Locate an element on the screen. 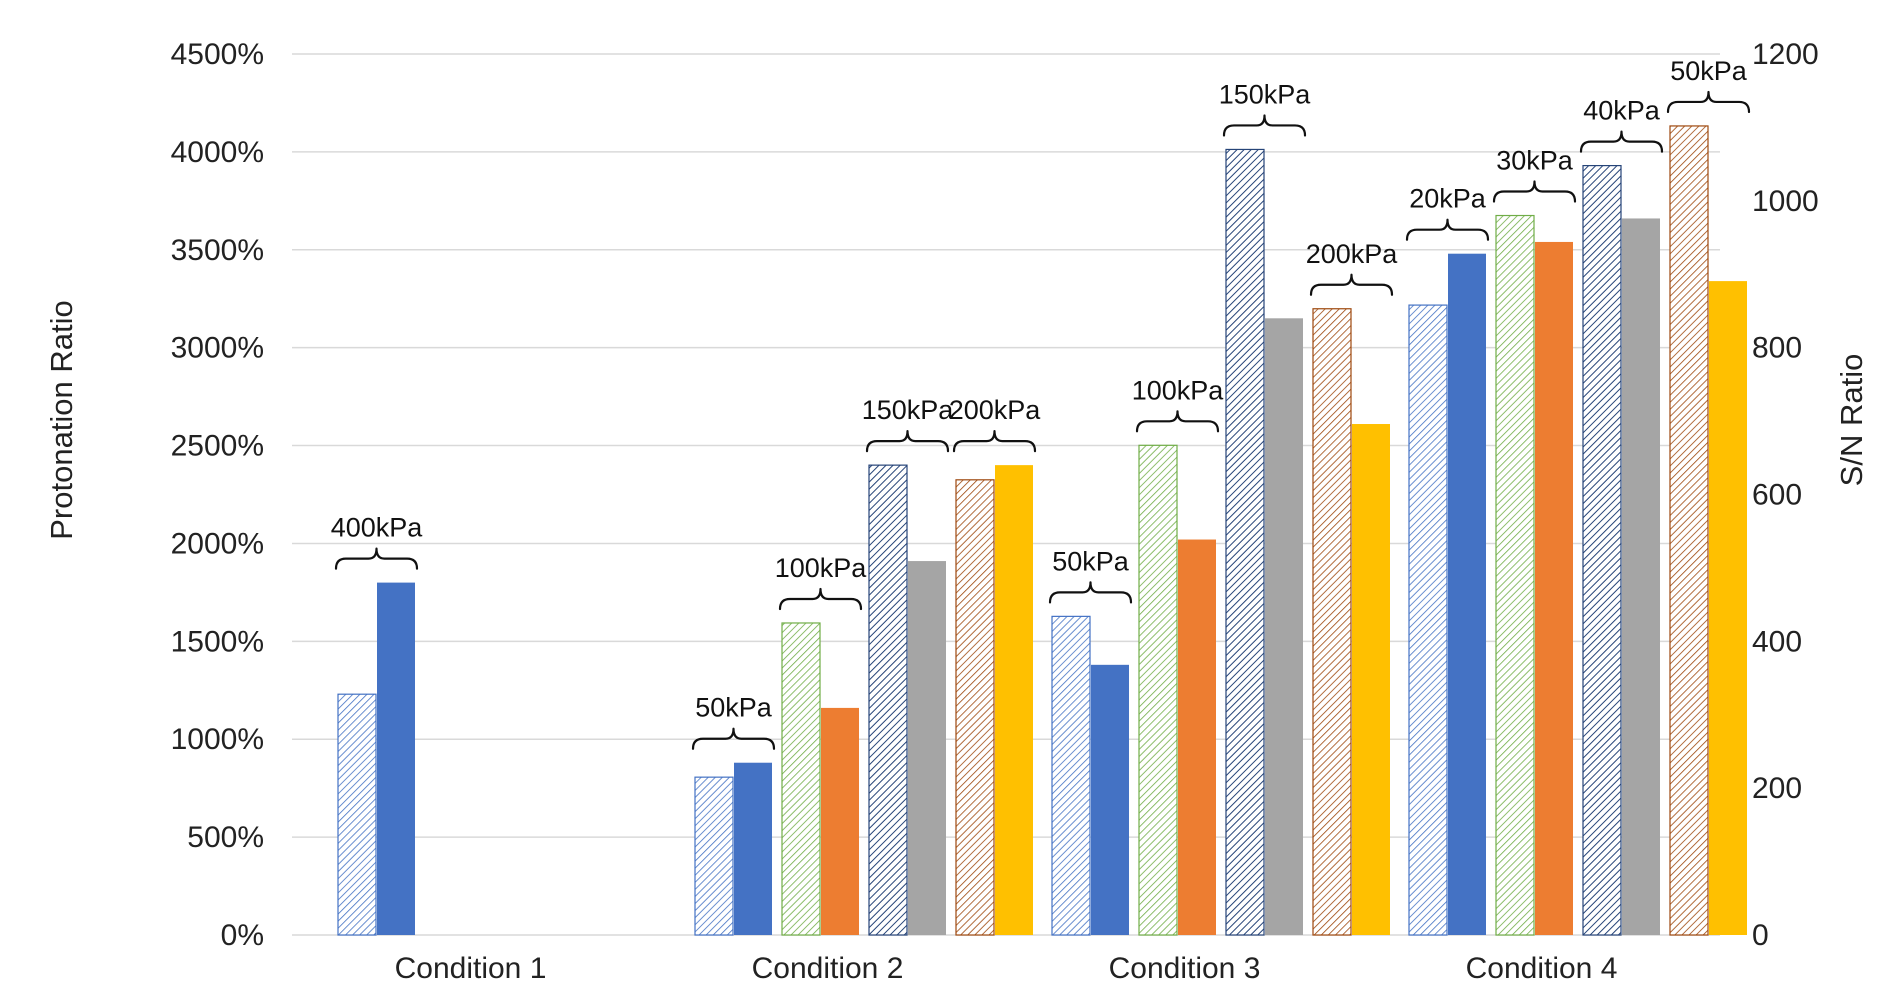 The width and height of the screenshot is (1893, 989). left-tick-label: 4000% is located at coordinates (217, 152).